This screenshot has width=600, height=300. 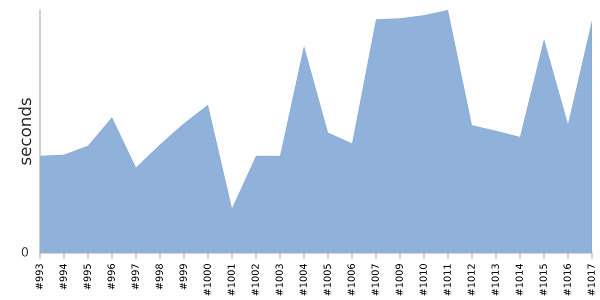 What do you see at coordinates (159, 277) in the screenshot?
I see `x-tick-label: #998` at bounding box center [159, 277].